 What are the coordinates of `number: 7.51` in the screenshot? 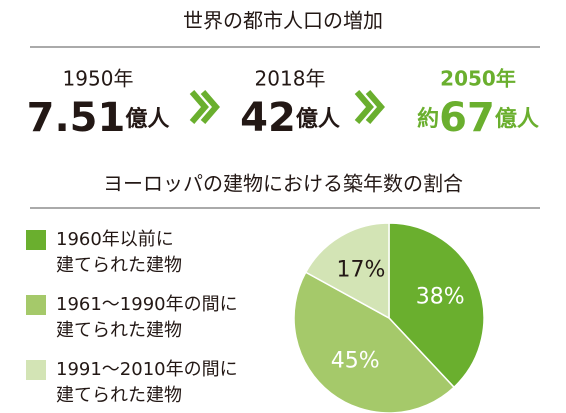 It's located at (76, 118).